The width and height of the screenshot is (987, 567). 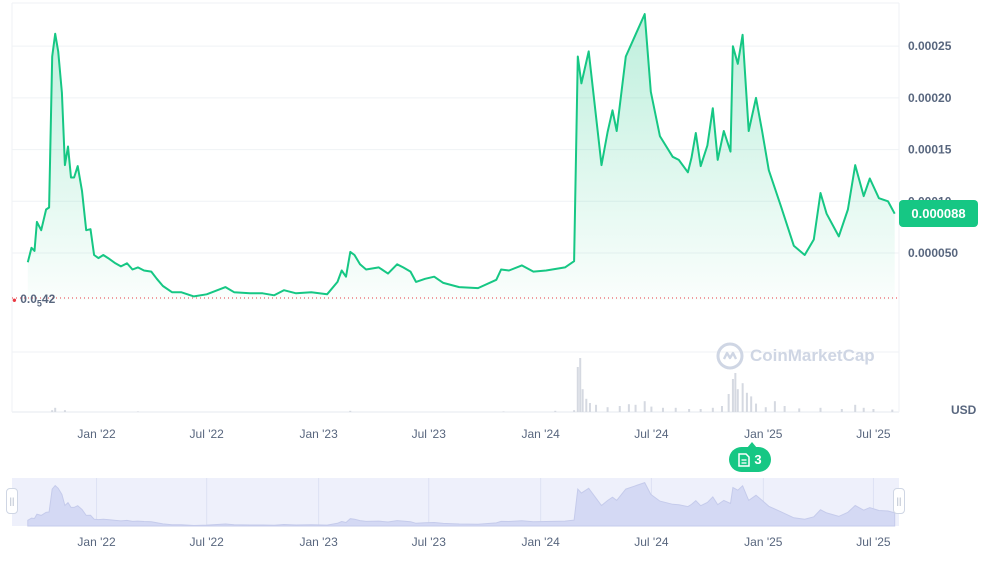 I want to click on all-time-low-label: ● 0.0542, so click(x=33, y=300).